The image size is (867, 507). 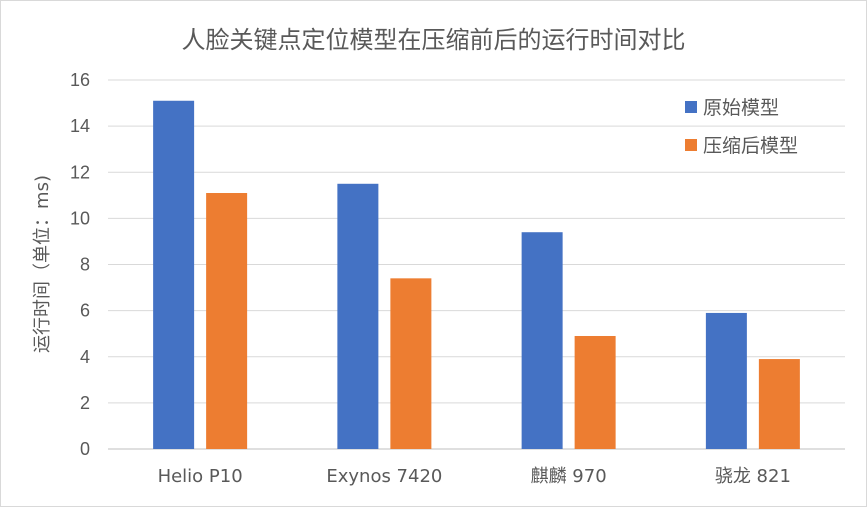 I want to click on y-tick-labels: 0 2 4 6 8 10 12 14 16, so click(x=80, y=264).